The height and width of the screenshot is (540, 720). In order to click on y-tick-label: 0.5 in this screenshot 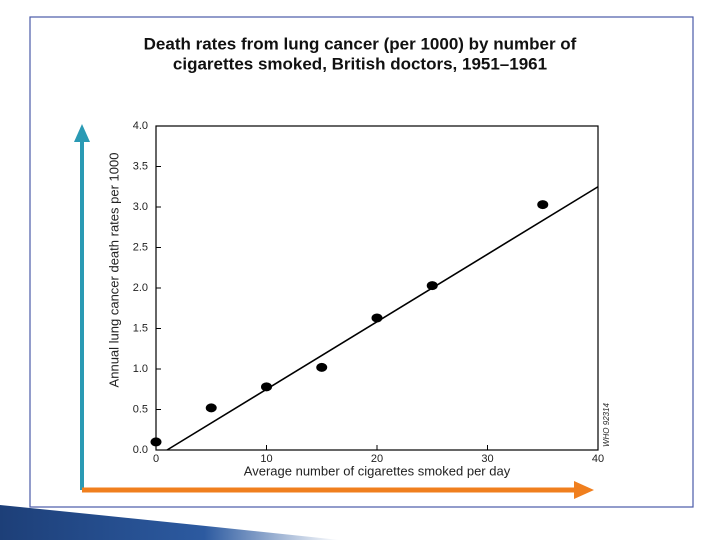, I will do `click(140, 409)`.